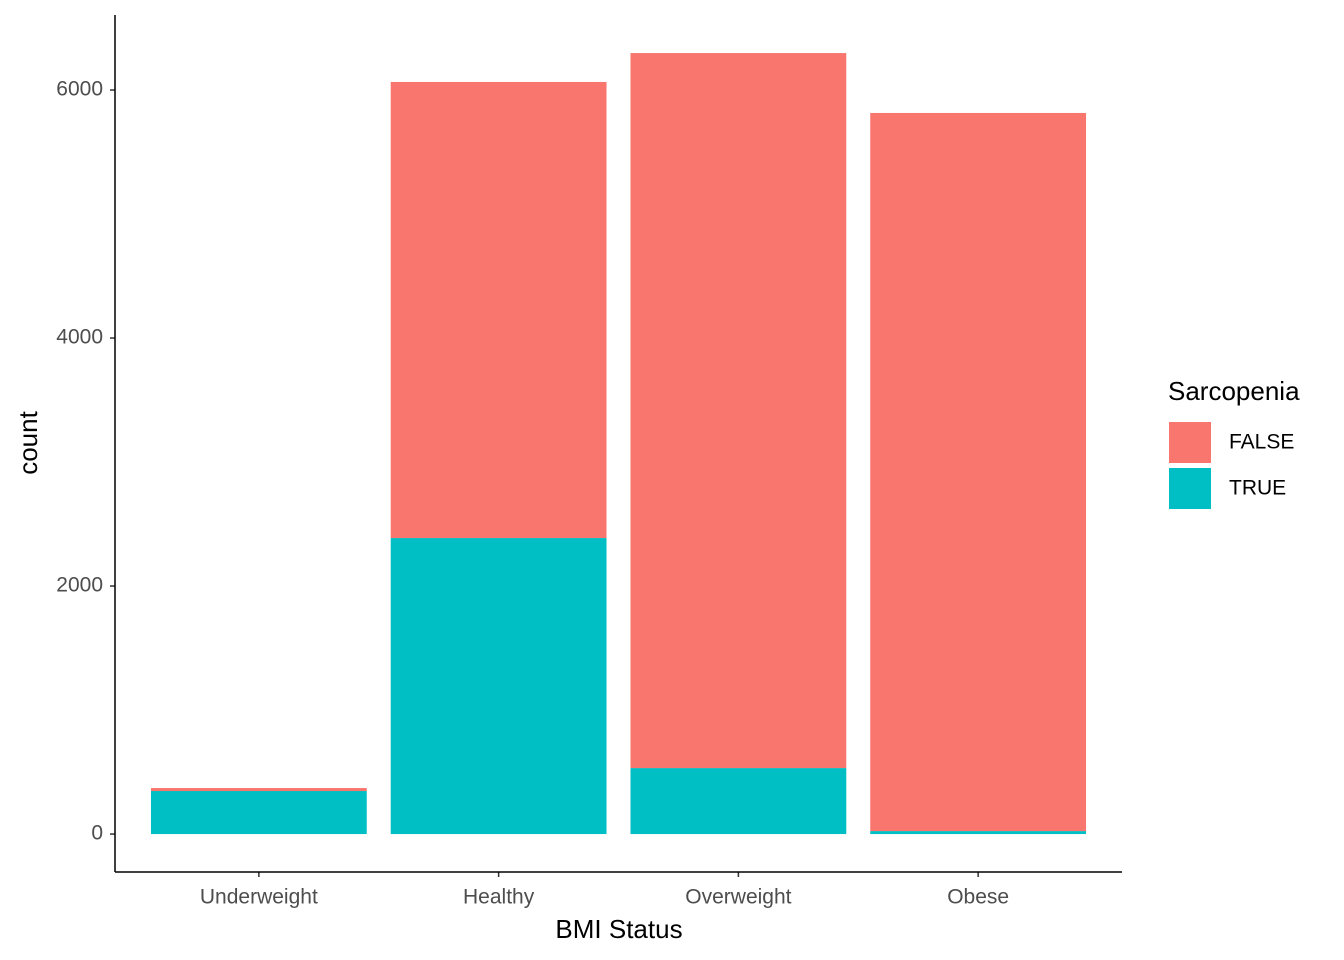  What do you see at coordinates (978, 897) in the screenshot?
I see `x-tick-label: Obese` at bounding box center [978, 897].